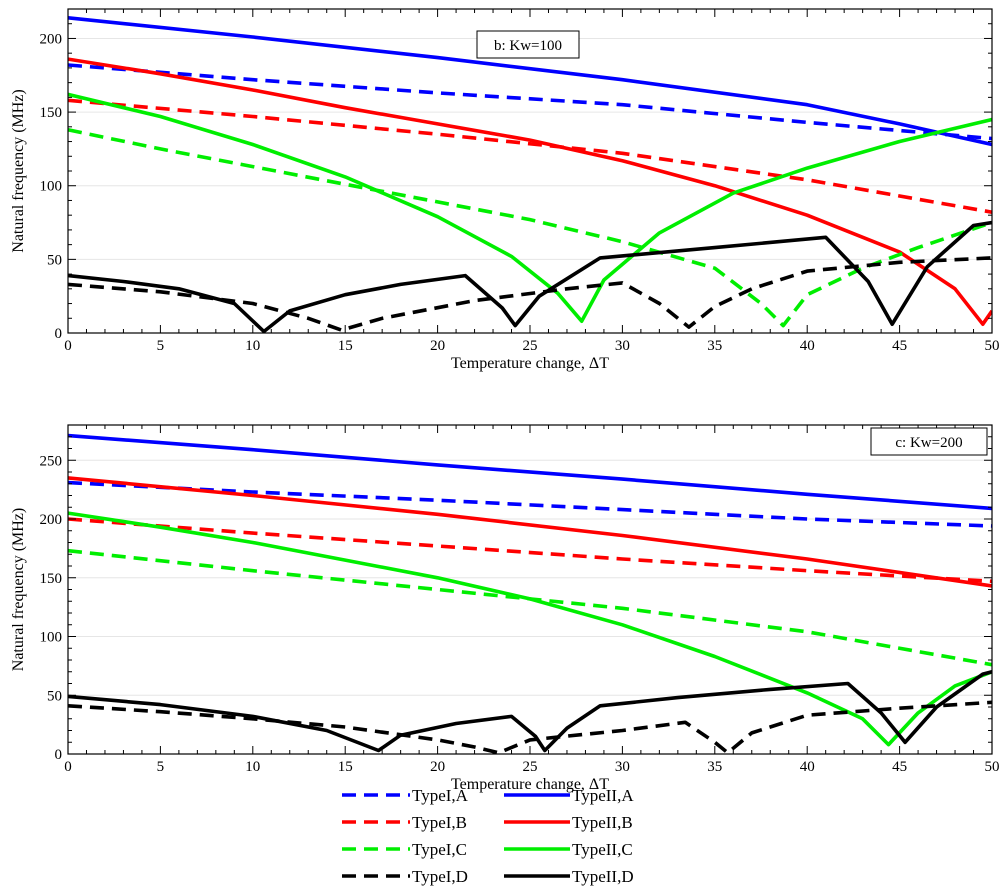 Image resolution: width=1005 pixels, height=892 pixels. I want to click on annotation-text: b: Kw=100, so click(528, 46).